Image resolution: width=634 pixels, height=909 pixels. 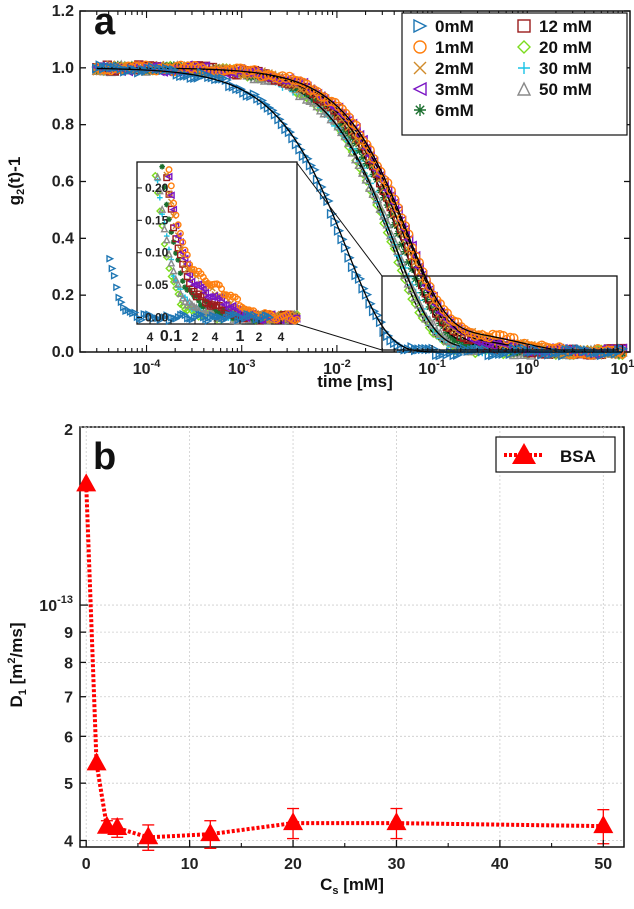 What do you see at coordinates (293, 864) in the screenshot?
I see `x-tick-label: 20` at bounding box center [293, 864].